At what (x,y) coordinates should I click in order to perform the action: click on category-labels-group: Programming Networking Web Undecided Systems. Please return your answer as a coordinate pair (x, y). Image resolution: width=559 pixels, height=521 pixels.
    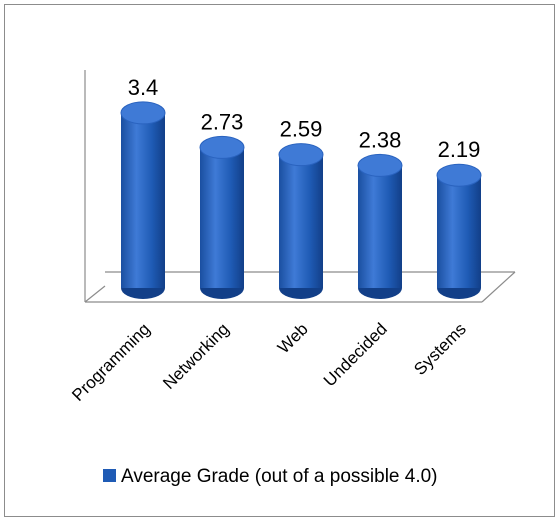
    Looking at the image, I should click on (269, 362).